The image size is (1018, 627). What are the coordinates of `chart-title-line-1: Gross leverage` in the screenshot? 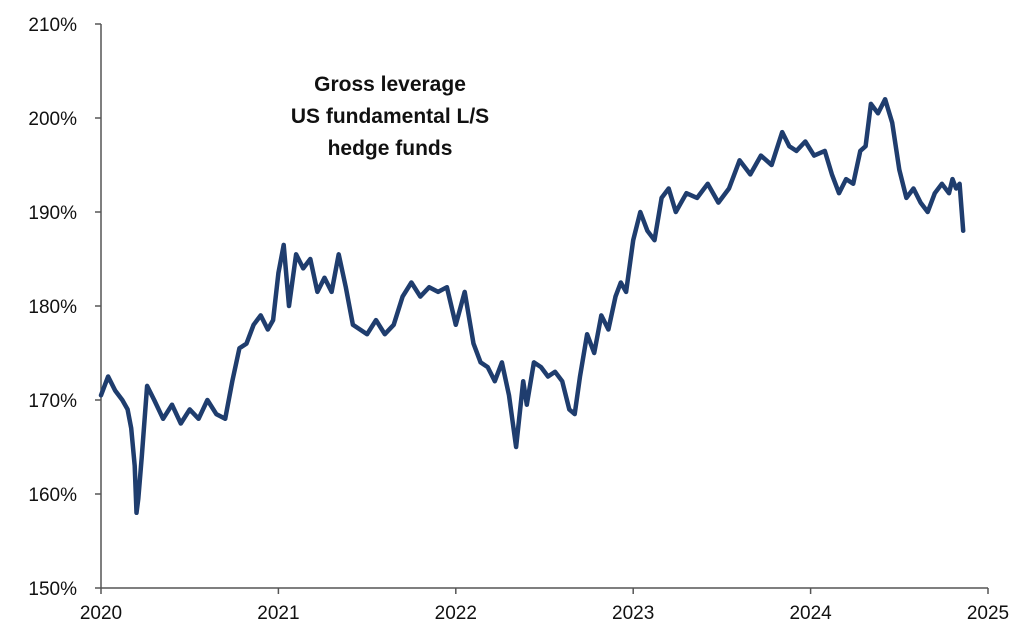 It's located at (390, 84).